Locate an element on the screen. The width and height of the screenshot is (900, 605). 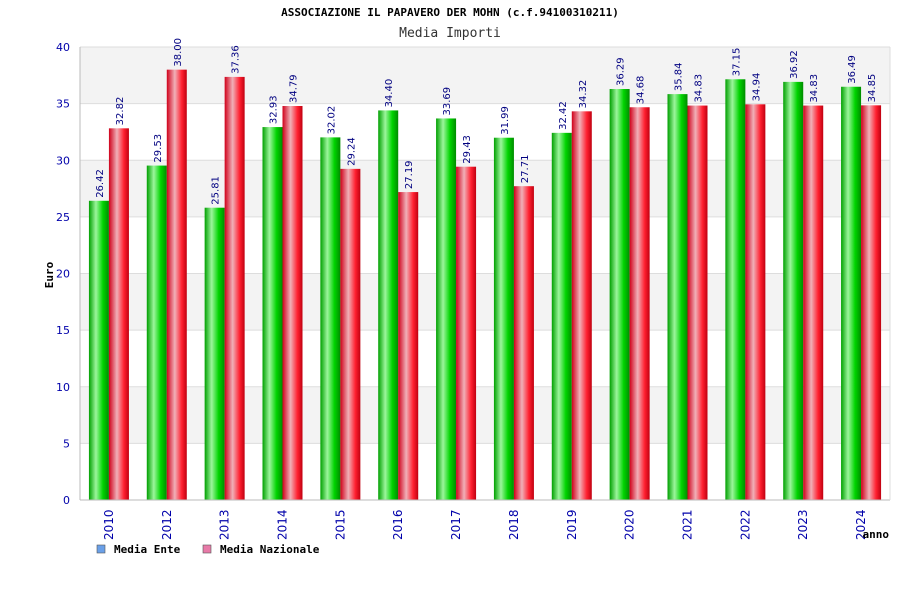
bar-ente-2024 is located at coordinates (851, 293).